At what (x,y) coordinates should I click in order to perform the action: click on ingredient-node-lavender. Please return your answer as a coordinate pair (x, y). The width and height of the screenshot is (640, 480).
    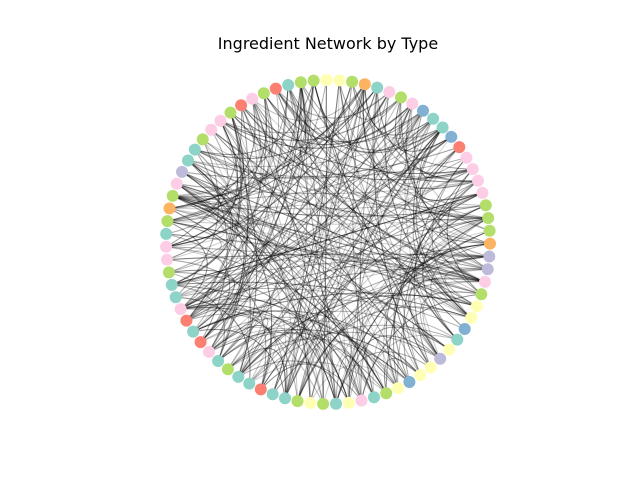
    Looking at the image, I should click on (489, 256).